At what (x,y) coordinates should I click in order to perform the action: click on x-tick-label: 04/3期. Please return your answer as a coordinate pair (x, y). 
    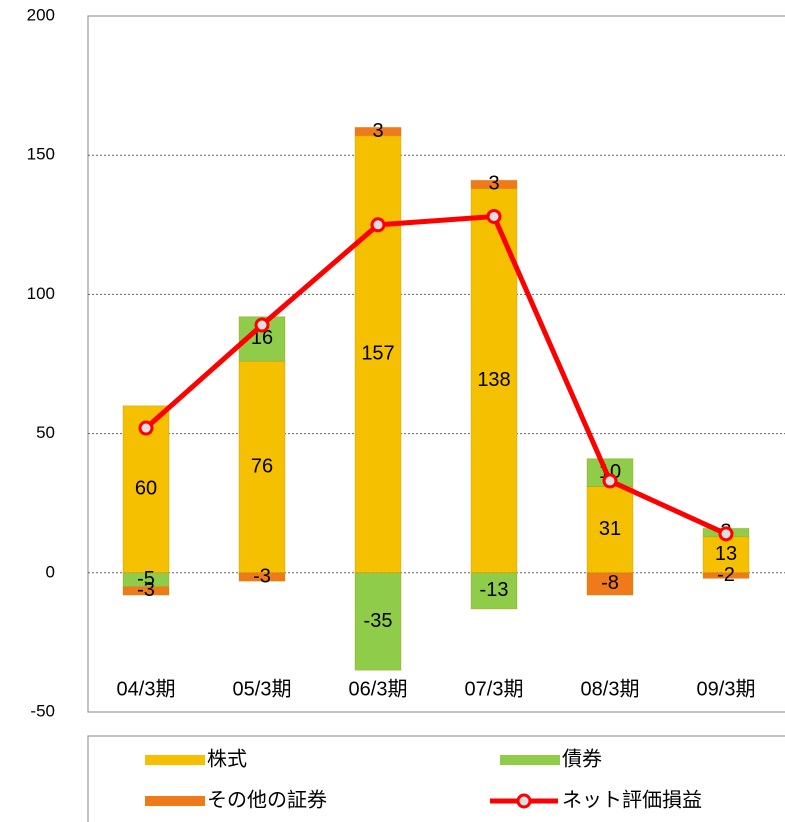
    Looking at the image, I should click on (146, 689).